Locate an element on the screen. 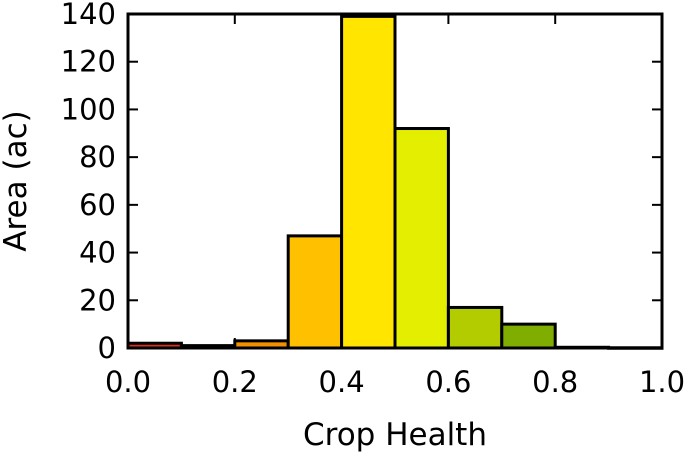  x-tick-label-2: 0.4 is located at coordinates (342, 382).